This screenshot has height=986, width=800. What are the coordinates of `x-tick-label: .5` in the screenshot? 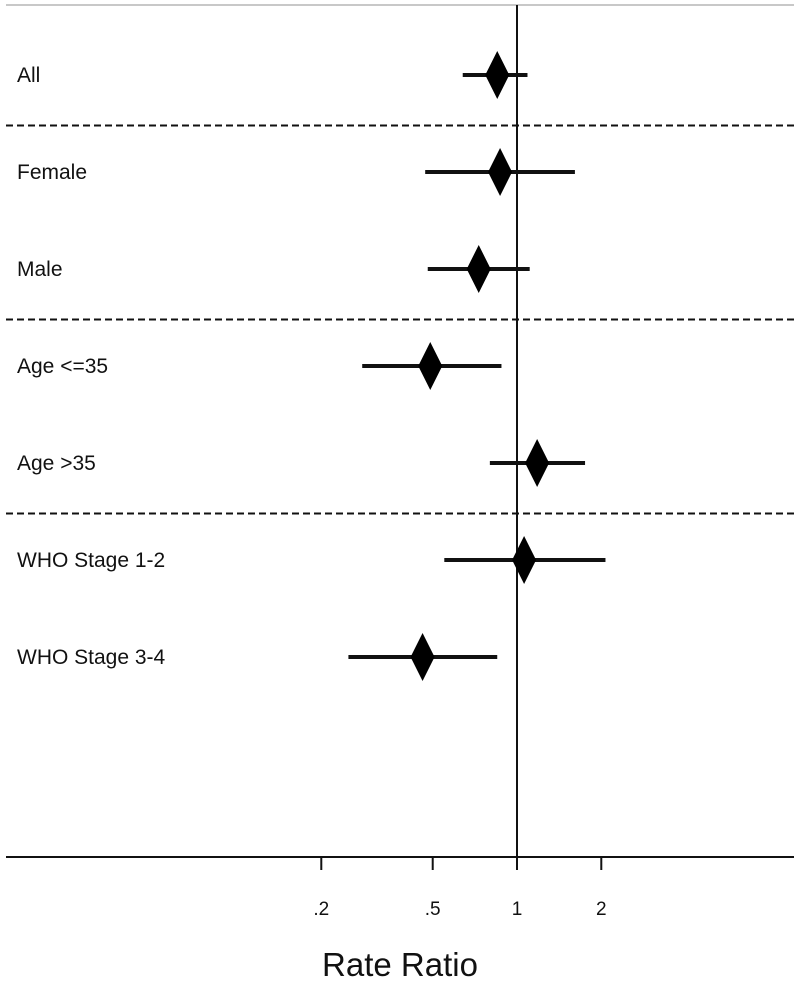 It's located at (433, 909).